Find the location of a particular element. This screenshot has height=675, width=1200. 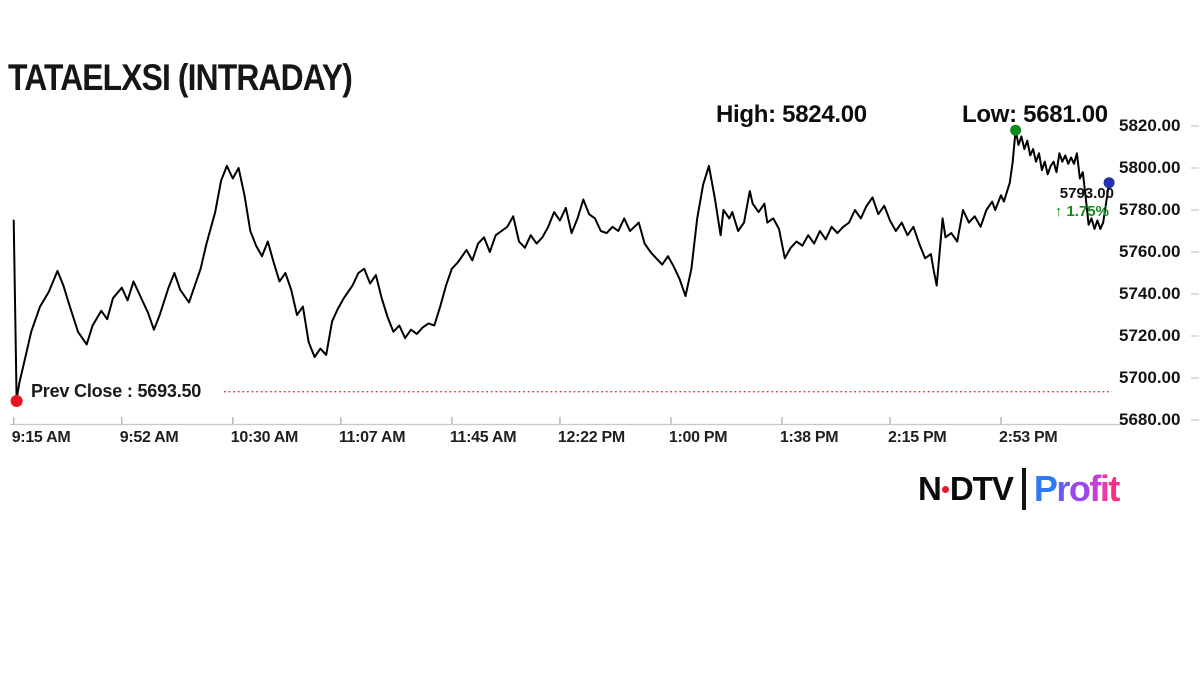

last-price-label: 5793.00 is located at coordinates (1086, 193).